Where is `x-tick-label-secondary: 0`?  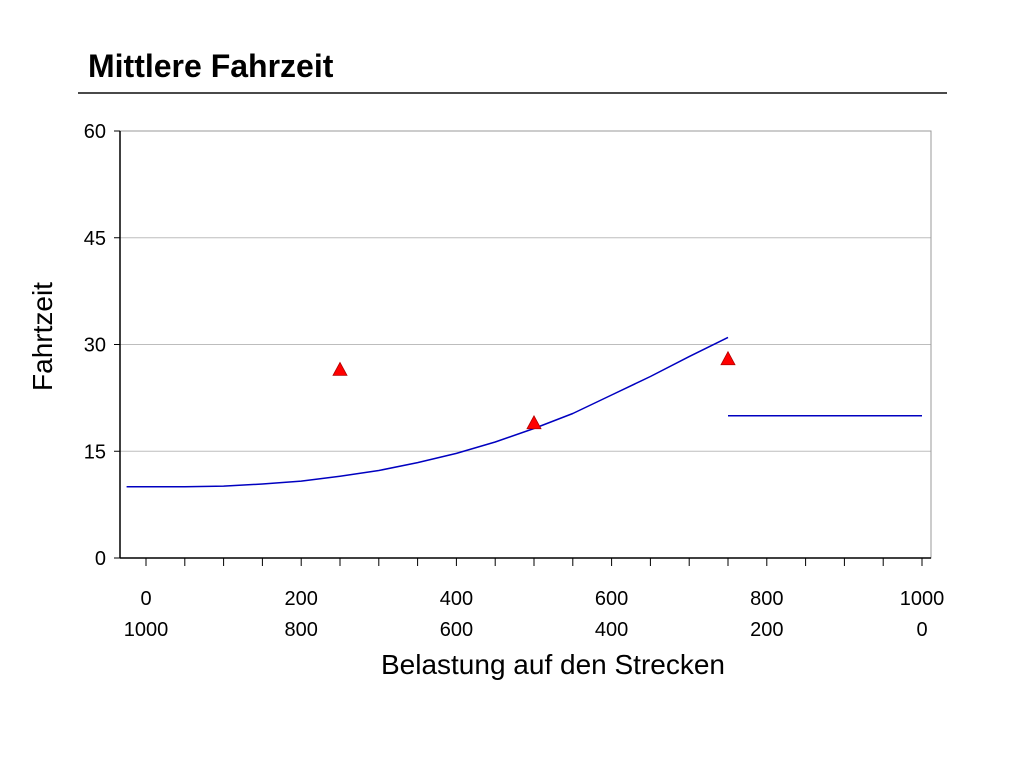 x-tick-label-secondary: 0 is located at coordinates (921, 630).